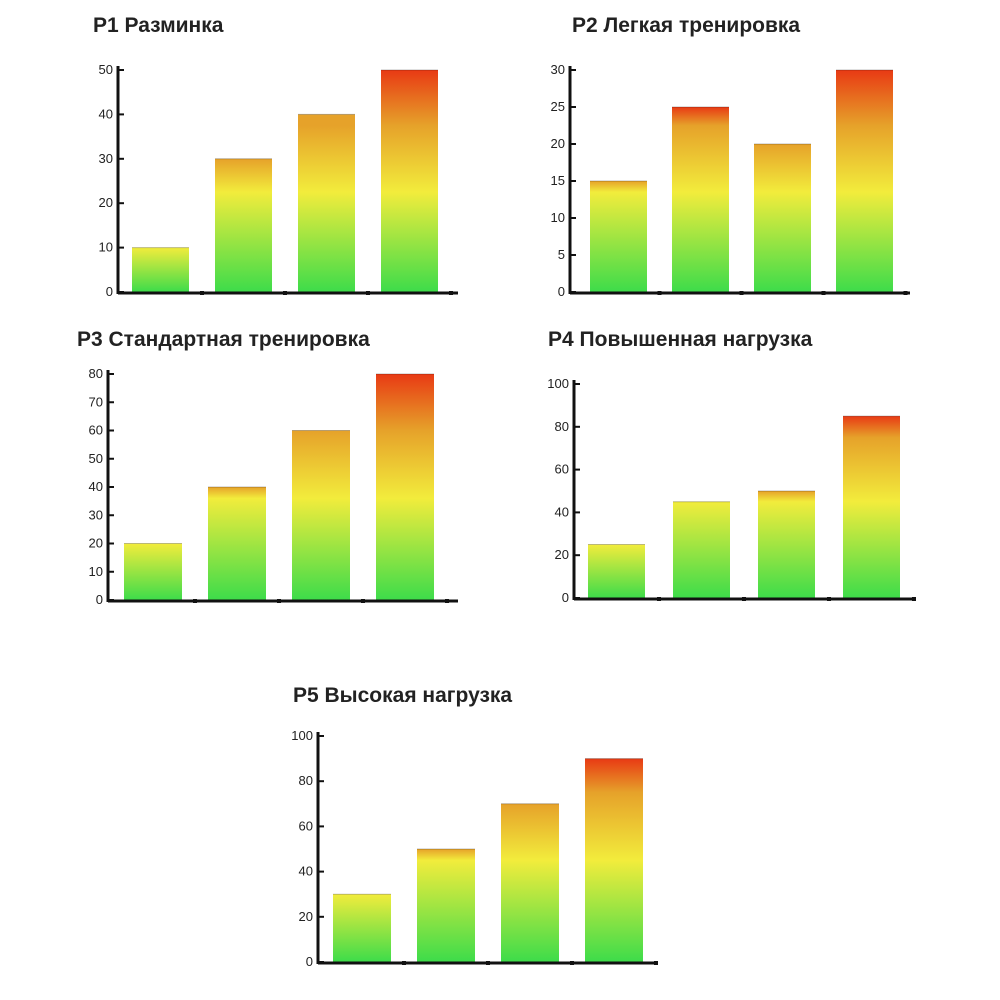  I want to click on chart-canvas: 0 10 20 30 40 50 60 70 80, so click(273, 486).